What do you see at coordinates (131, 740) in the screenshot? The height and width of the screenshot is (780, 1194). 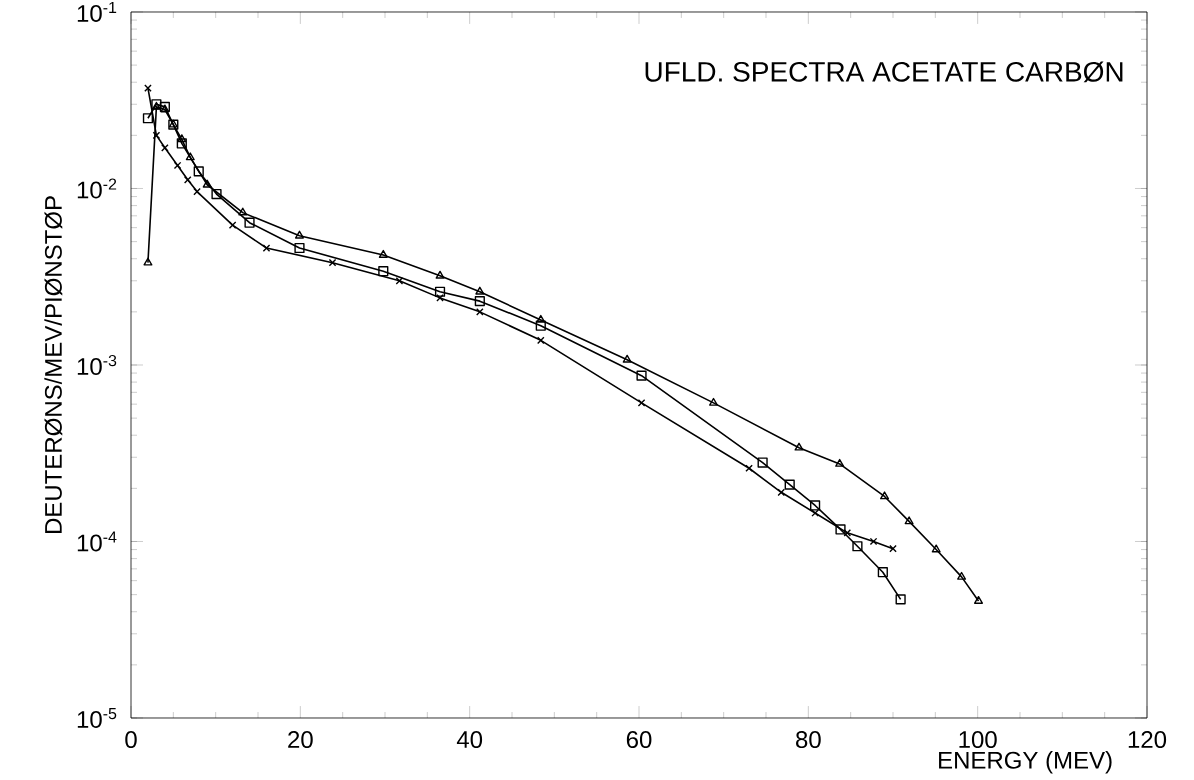 I see `x-tick-label: 0` at bounding box center [131, 740].